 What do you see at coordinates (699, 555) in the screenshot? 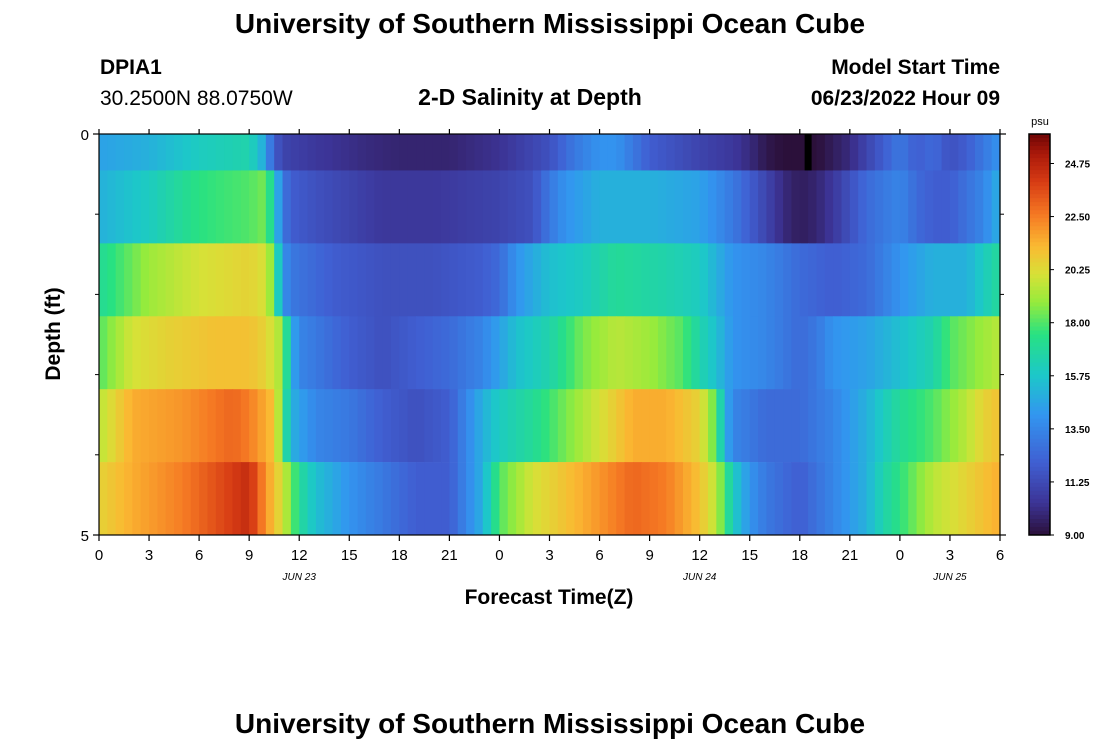
I see `x-tick-label: 12` at bounding box center [699, 555].